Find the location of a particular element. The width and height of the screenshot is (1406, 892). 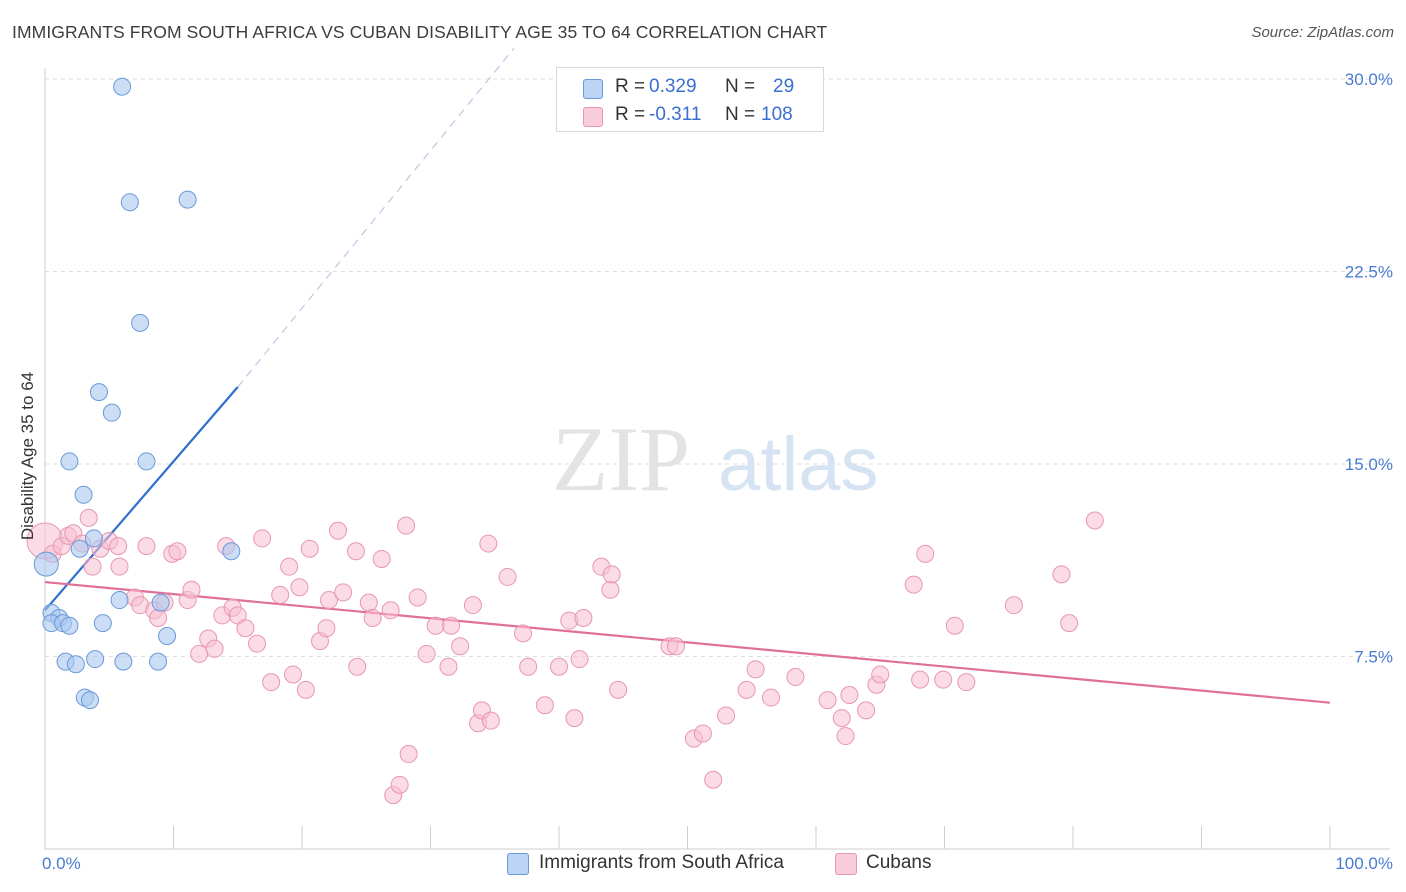

watermark-zip: ZIP is located at coordinates (621, 459).